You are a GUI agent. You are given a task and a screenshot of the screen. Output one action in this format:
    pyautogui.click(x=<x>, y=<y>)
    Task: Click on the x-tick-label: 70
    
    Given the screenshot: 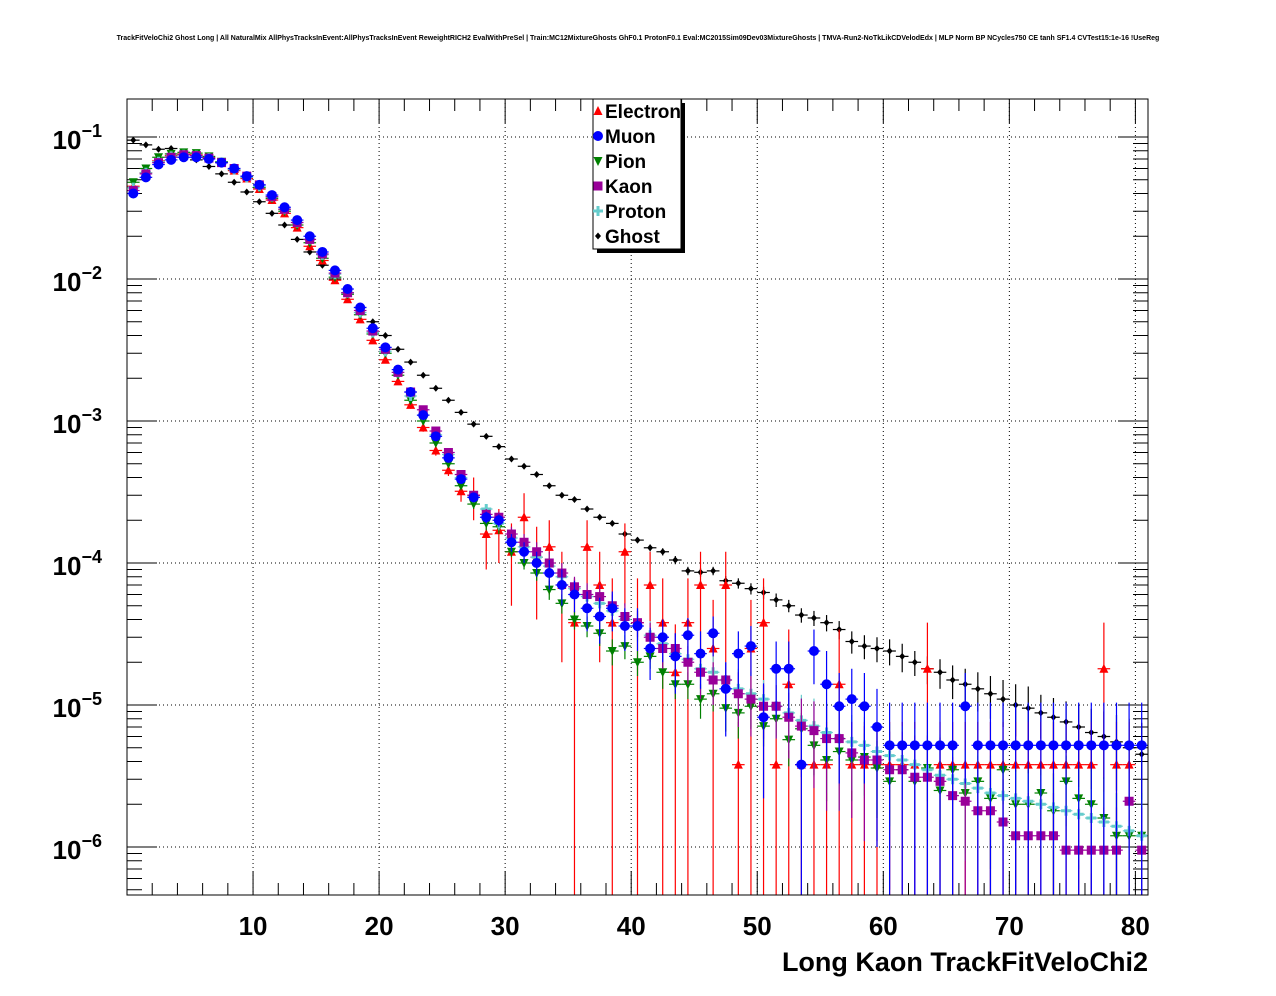 What is the action you would take?
    pyautogui.click(x=1009, y=926)
    